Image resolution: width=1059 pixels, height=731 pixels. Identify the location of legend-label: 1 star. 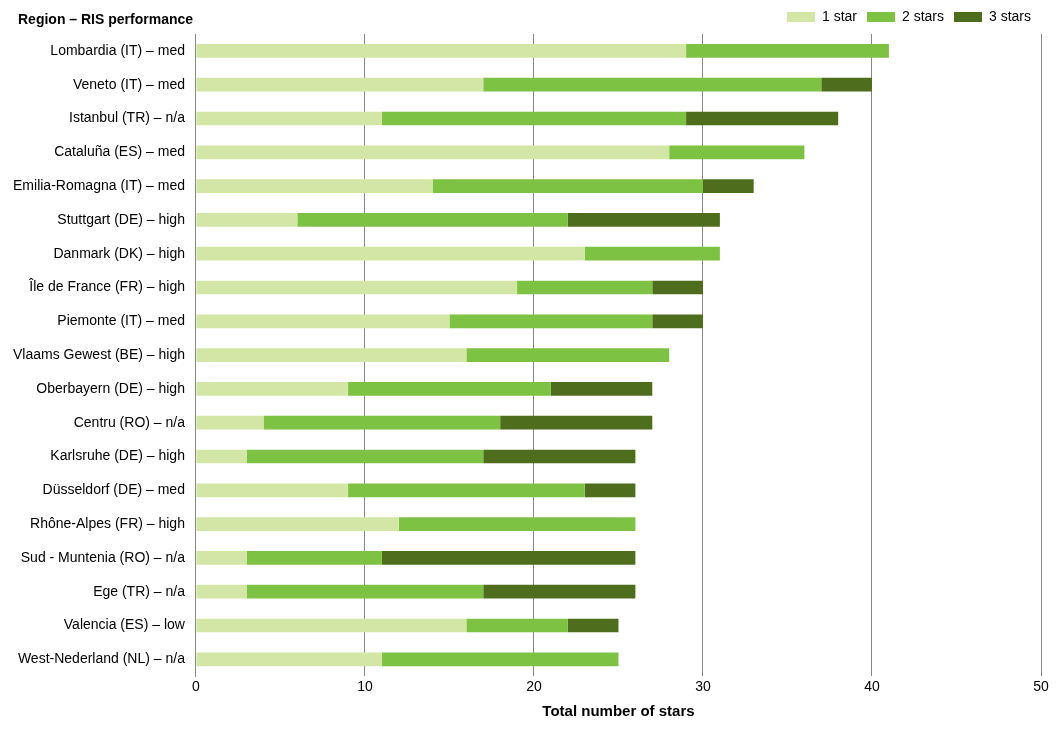
(839, 15).